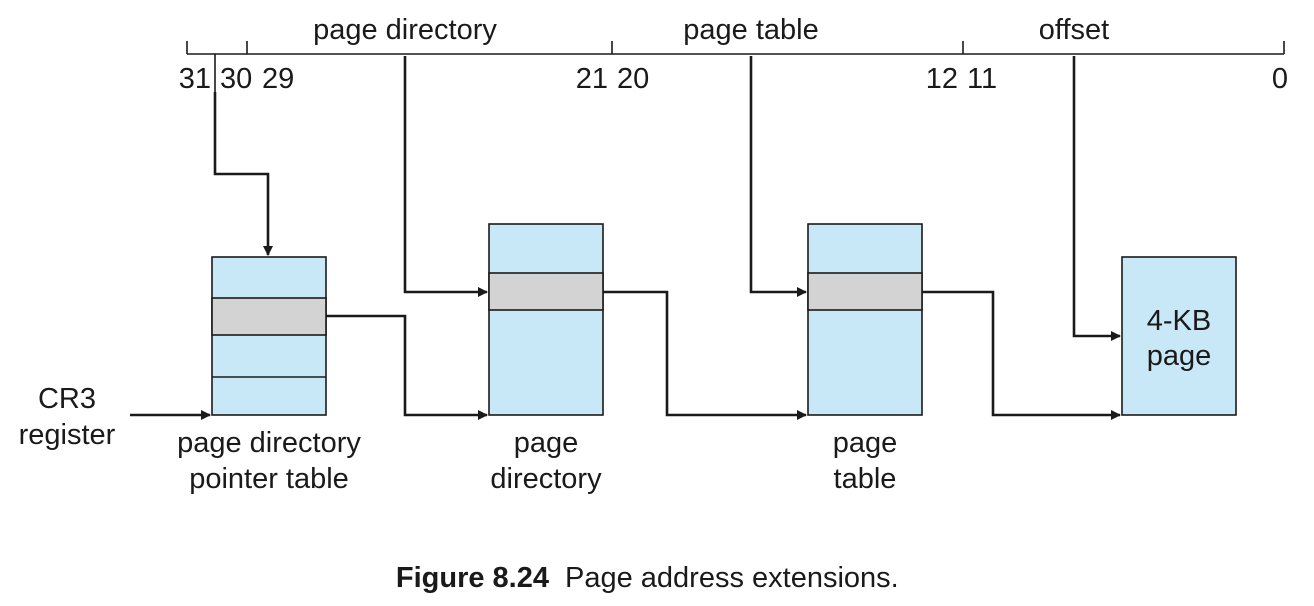 This screenshot has height=606, width=1314. What do you see at coordinates (269, 443) in the screenshot?
I see `pdpt-label-line1: page directory` at bounding box center [269, 443].